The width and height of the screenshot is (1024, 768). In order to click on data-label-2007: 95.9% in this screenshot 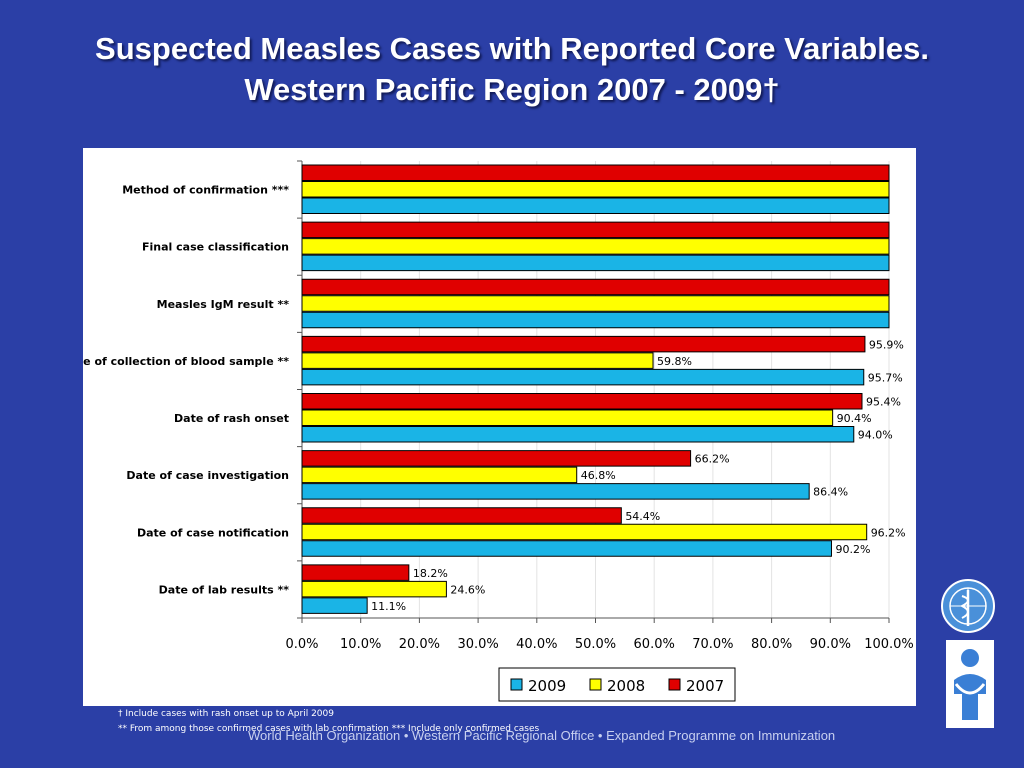, I will do `click(886, 344)`.